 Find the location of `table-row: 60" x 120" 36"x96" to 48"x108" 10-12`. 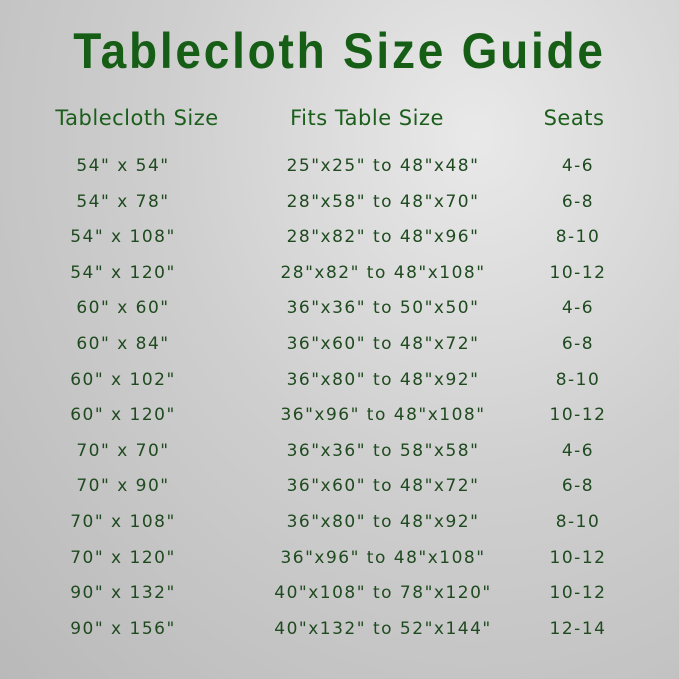

table-row: 60" x 120" 36"x96" to 48"x108" 10-12 is located at coordinates (339, 420).